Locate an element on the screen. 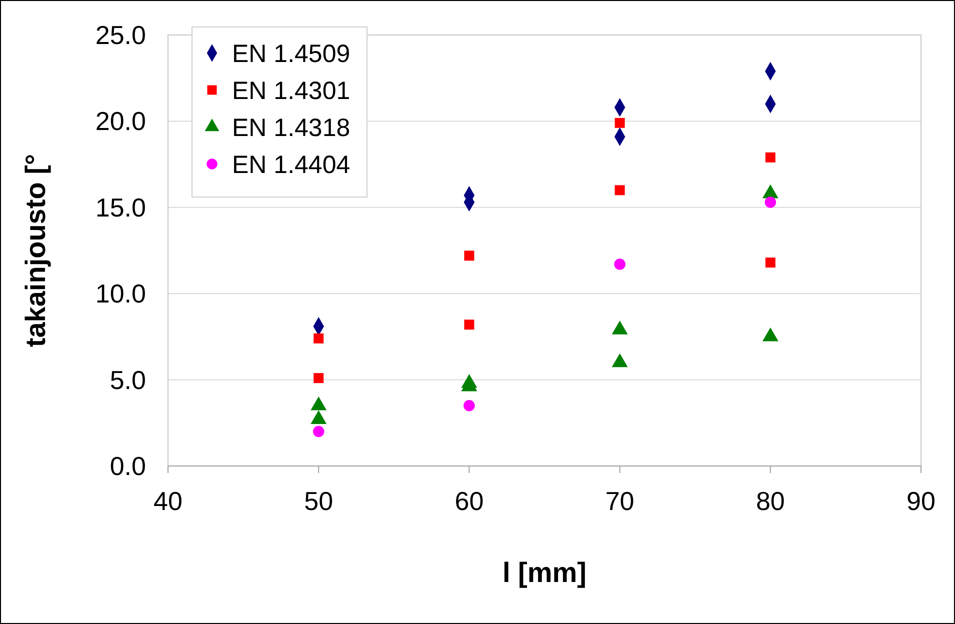 The image size is (955, 624). x-tick-label: 70 is located at coordinates (619, 501).